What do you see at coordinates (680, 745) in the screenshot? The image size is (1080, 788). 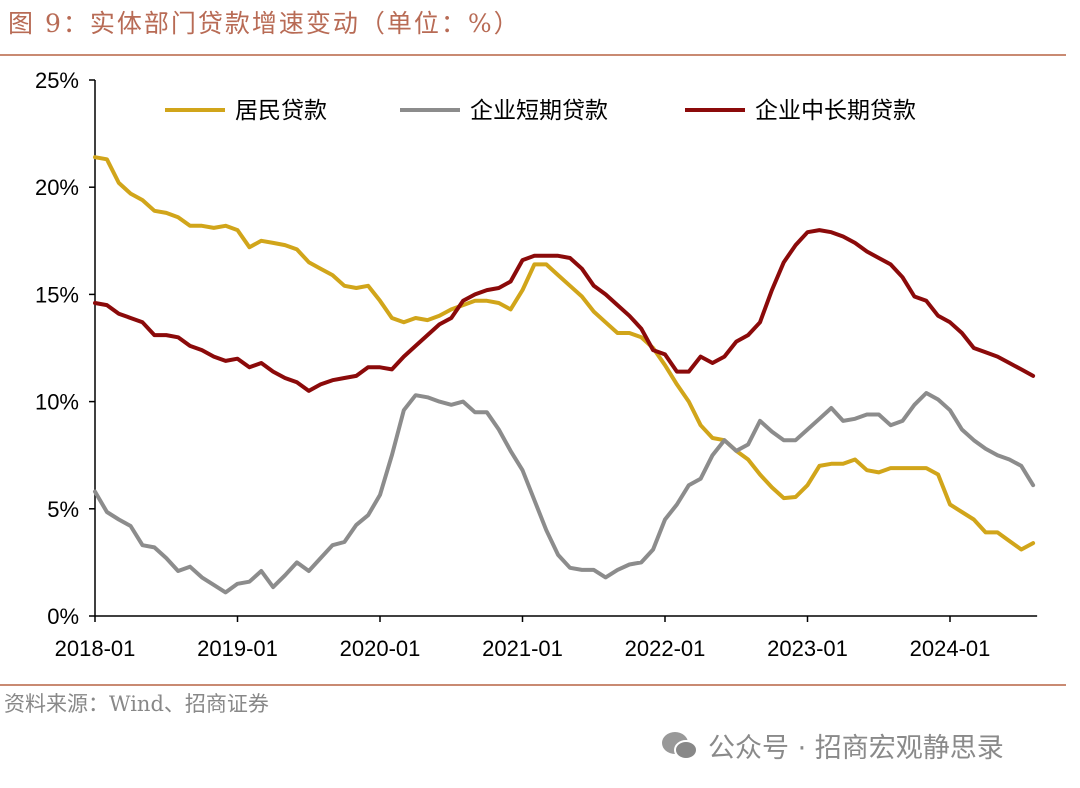 I see `wechat-icon` at bounding box center [680, 745].